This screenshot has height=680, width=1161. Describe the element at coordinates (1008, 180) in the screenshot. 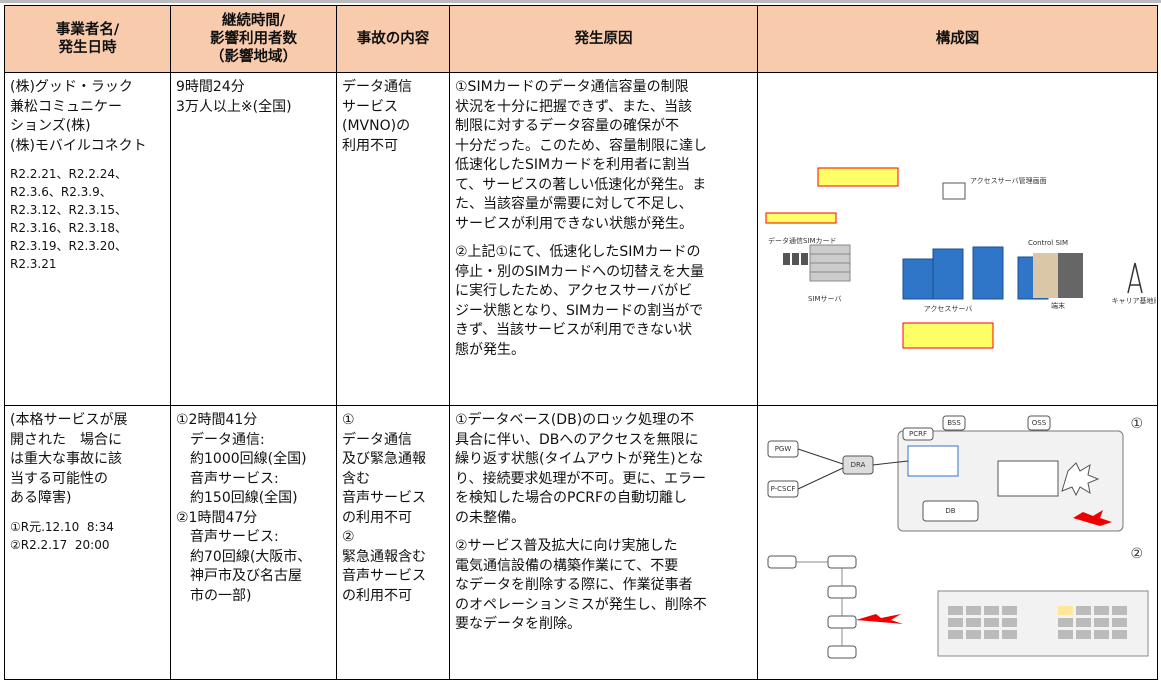

I see `diagram-label: アクセスサーバ管理画面` at that location.